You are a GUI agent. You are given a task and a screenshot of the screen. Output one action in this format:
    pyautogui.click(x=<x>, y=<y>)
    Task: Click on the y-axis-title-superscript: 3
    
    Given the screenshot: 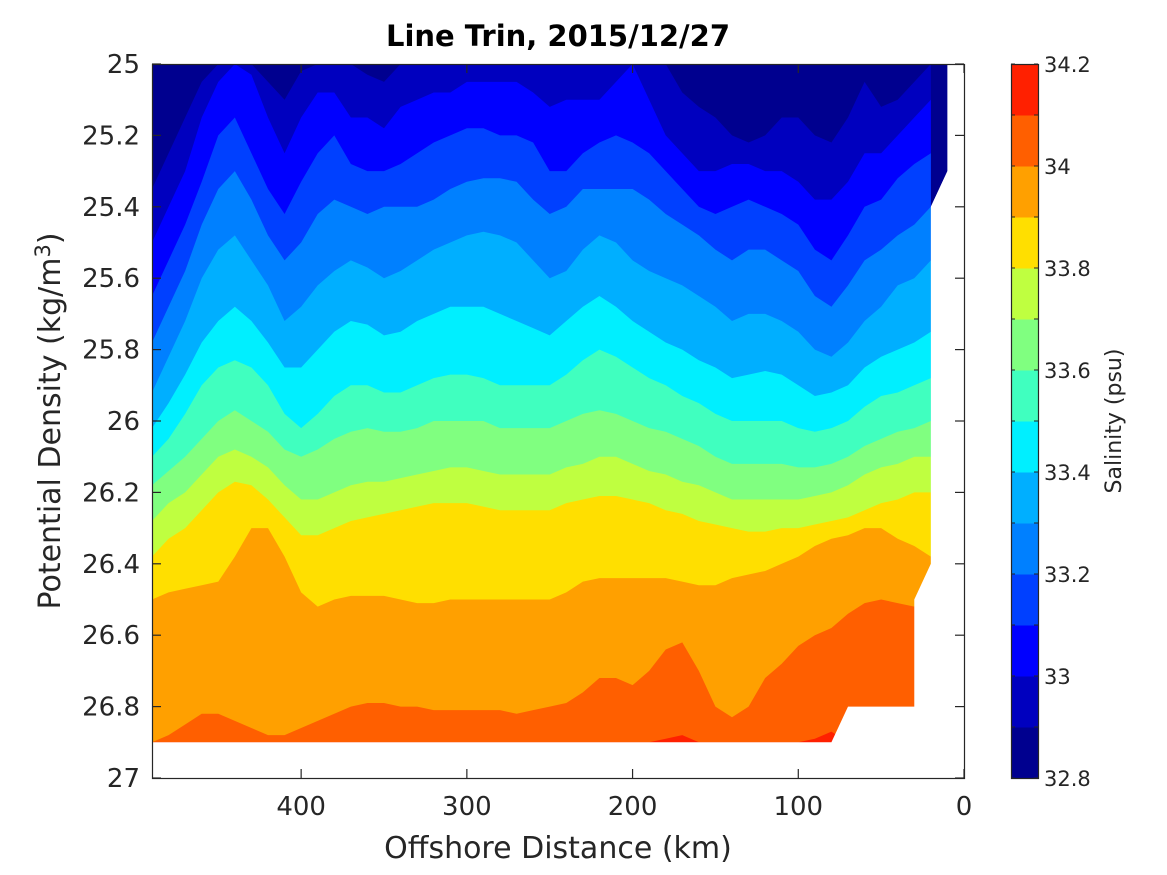 What is the action you would take?
    pyautogui.click(x=43, y=250)
    